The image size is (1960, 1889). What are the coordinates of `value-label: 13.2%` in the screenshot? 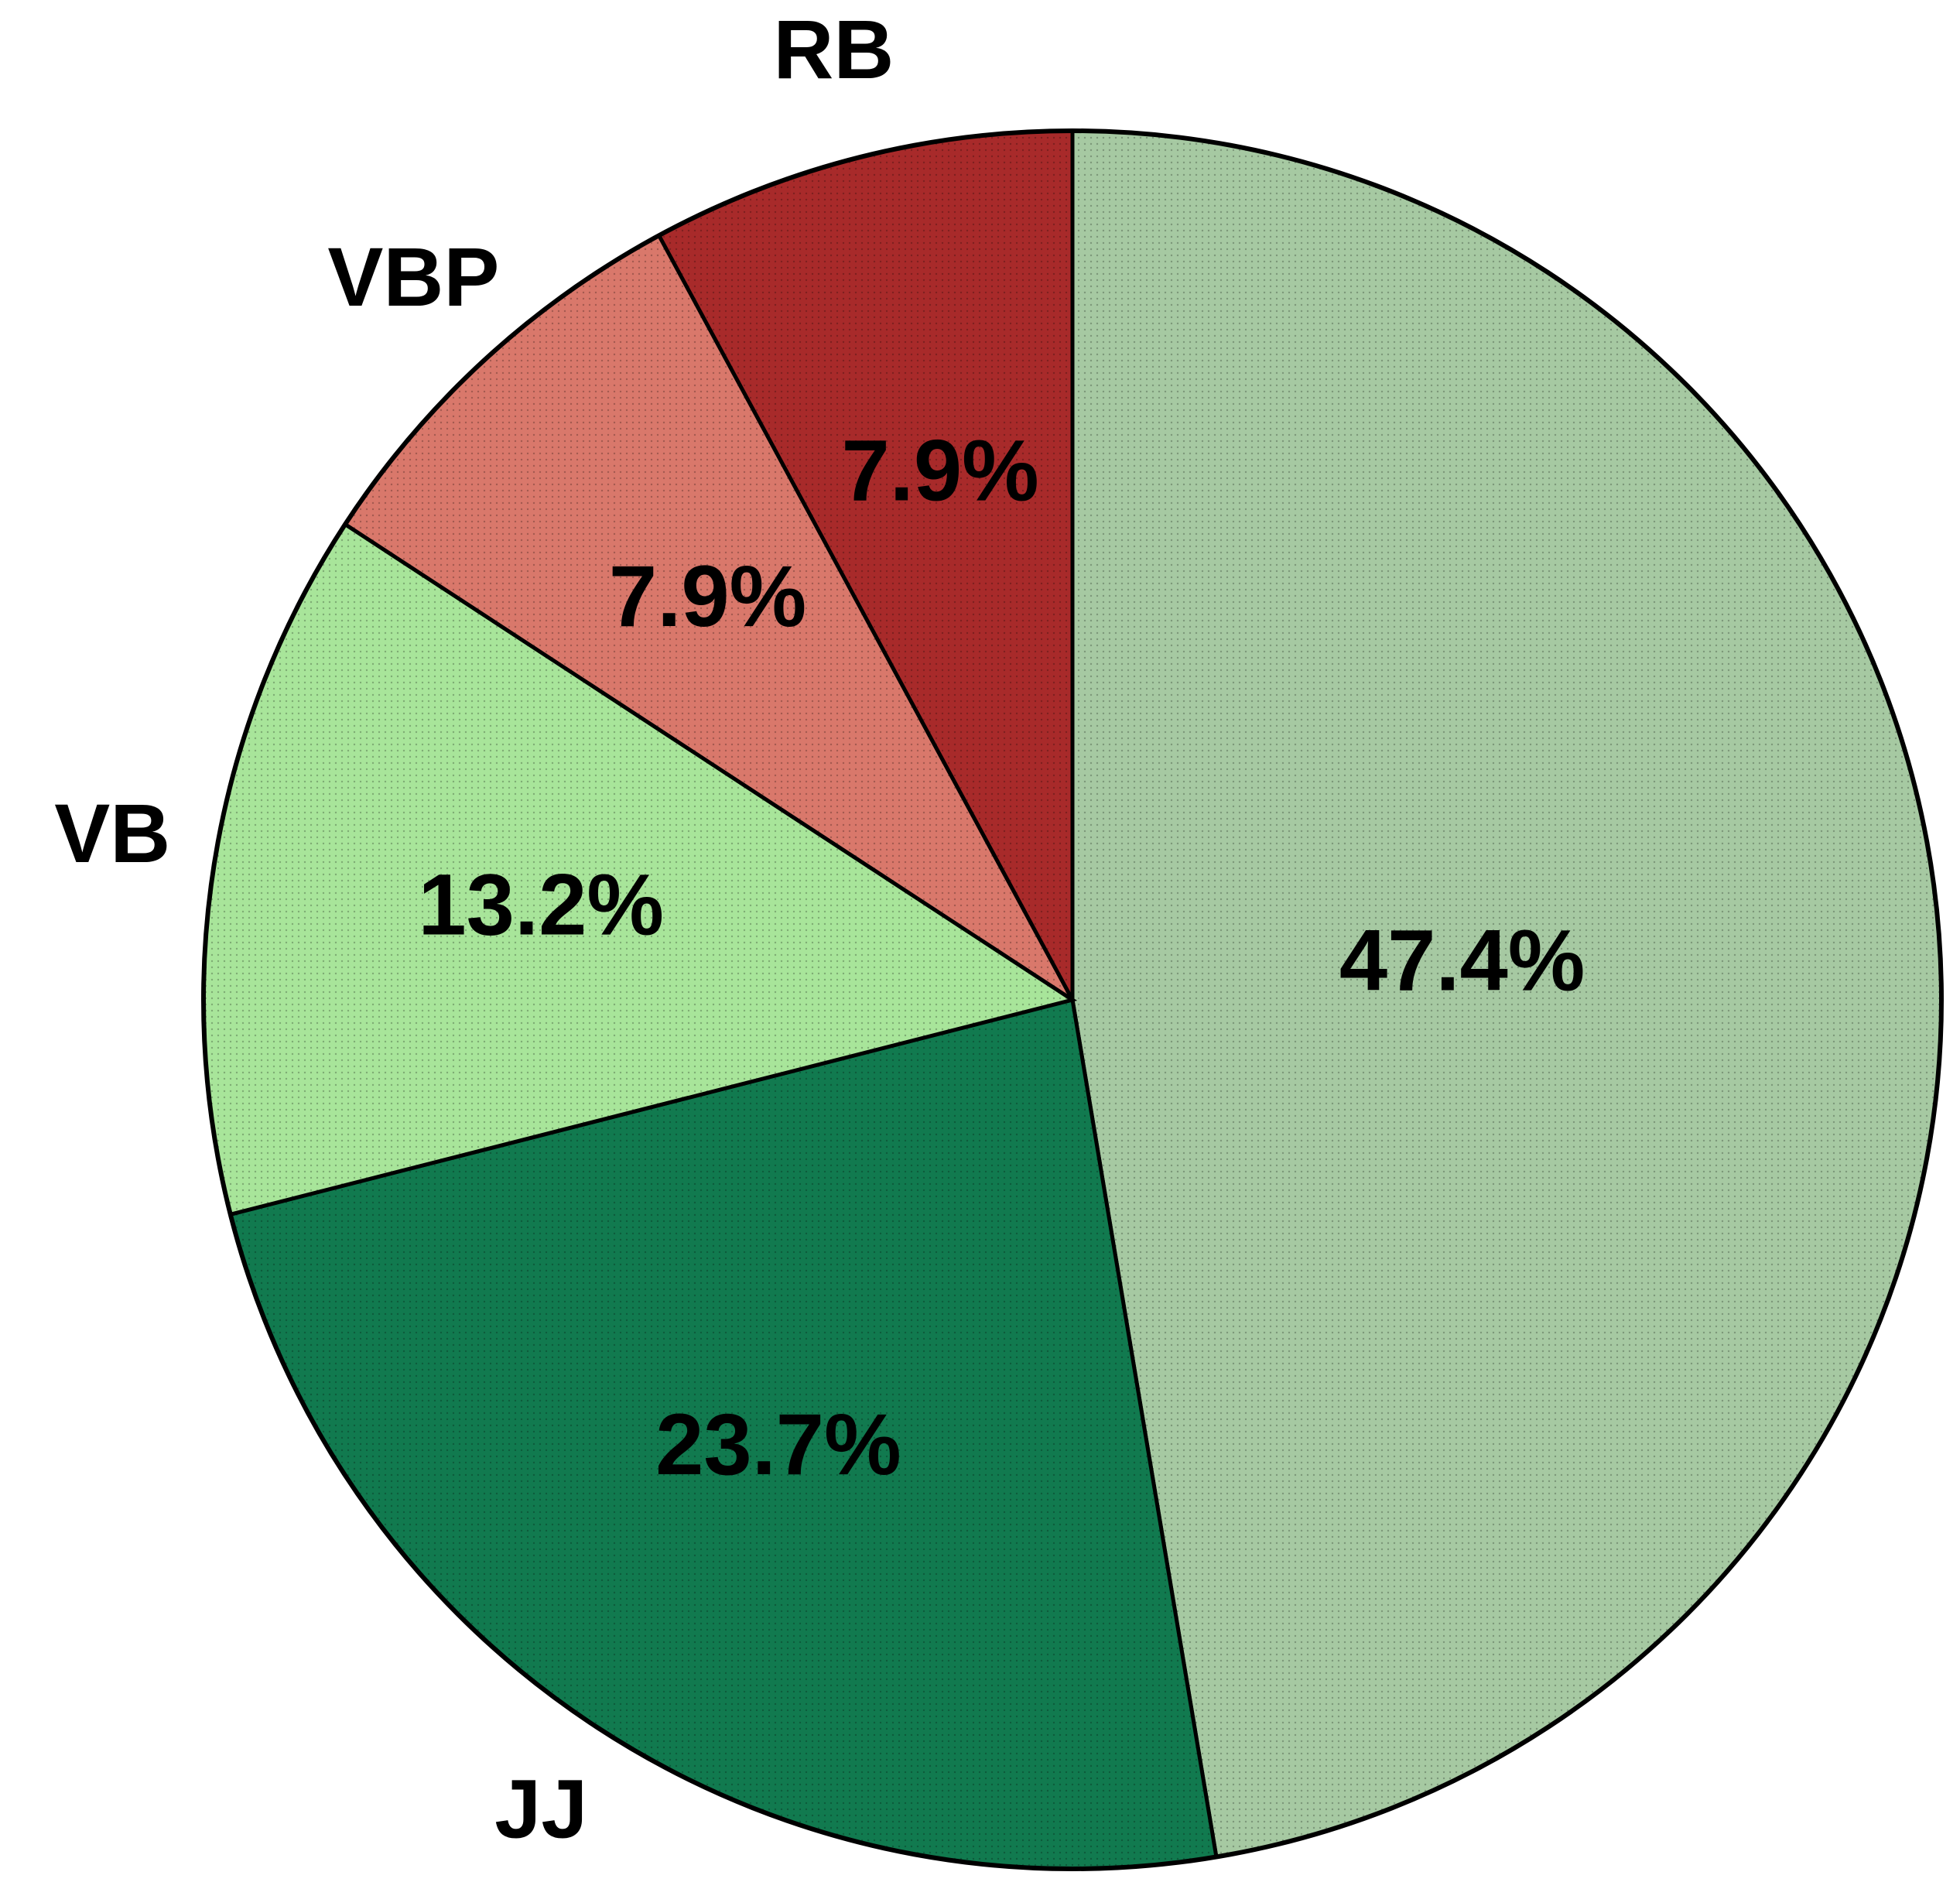 It's located at (541, 904).